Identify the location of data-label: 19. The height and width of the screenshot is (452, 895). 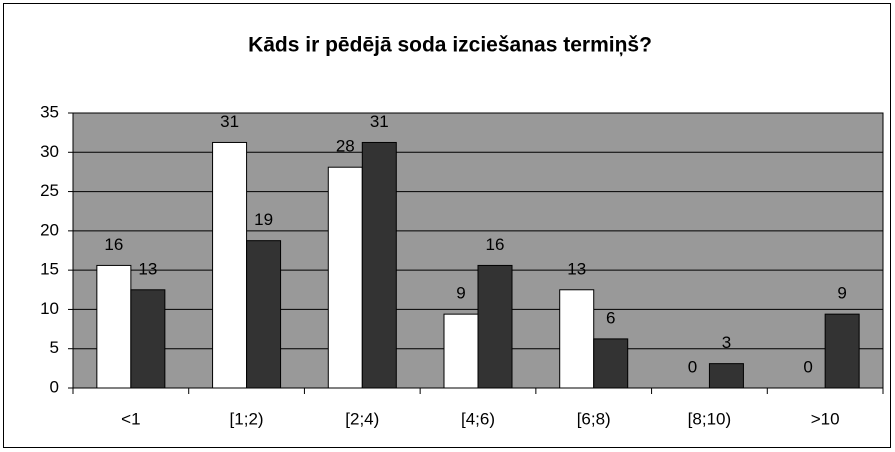
(263, 219).